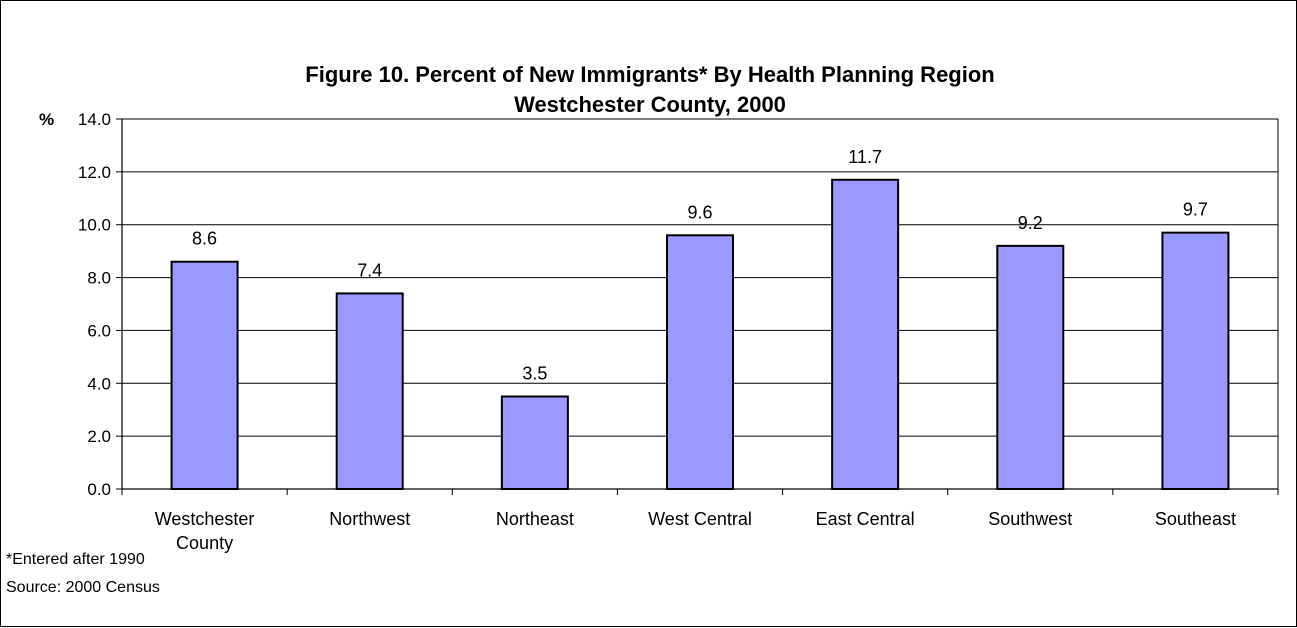 This screenshot has height=628, width=1297. What do you see at coordinates (700, 519) in the screenshot?
I see `category-label: West Central` at bounding box center [700, 519].